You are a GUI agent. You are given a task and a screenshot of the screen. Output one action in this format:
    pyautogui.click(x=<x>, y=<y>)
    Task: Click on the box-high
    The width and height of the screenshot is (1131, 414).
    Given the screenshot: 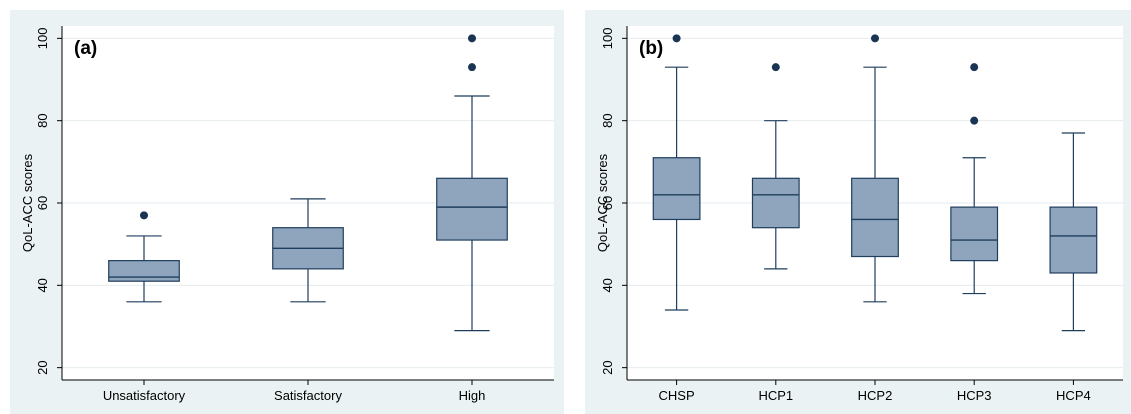 What is the action you would take?
    pyautogui.click(x=472, y=183)
    